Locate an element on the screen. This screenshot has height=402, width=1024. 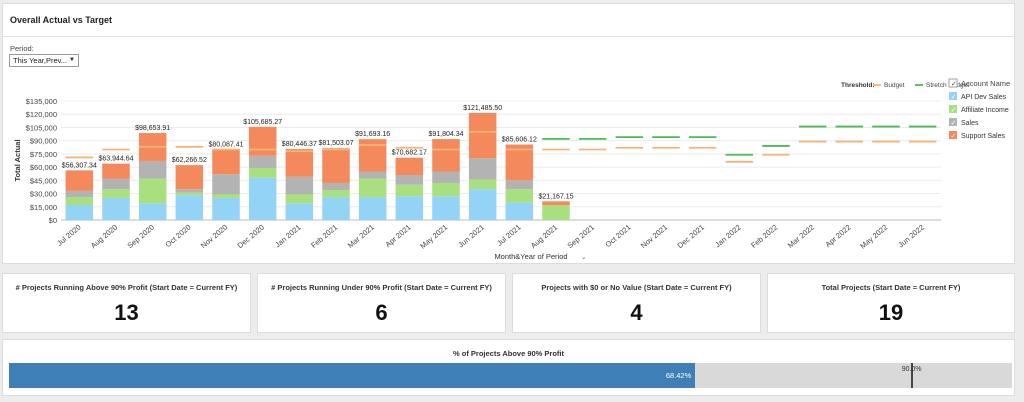
bar-total-label: $80,446.37 is located at coordinates (299, 144).